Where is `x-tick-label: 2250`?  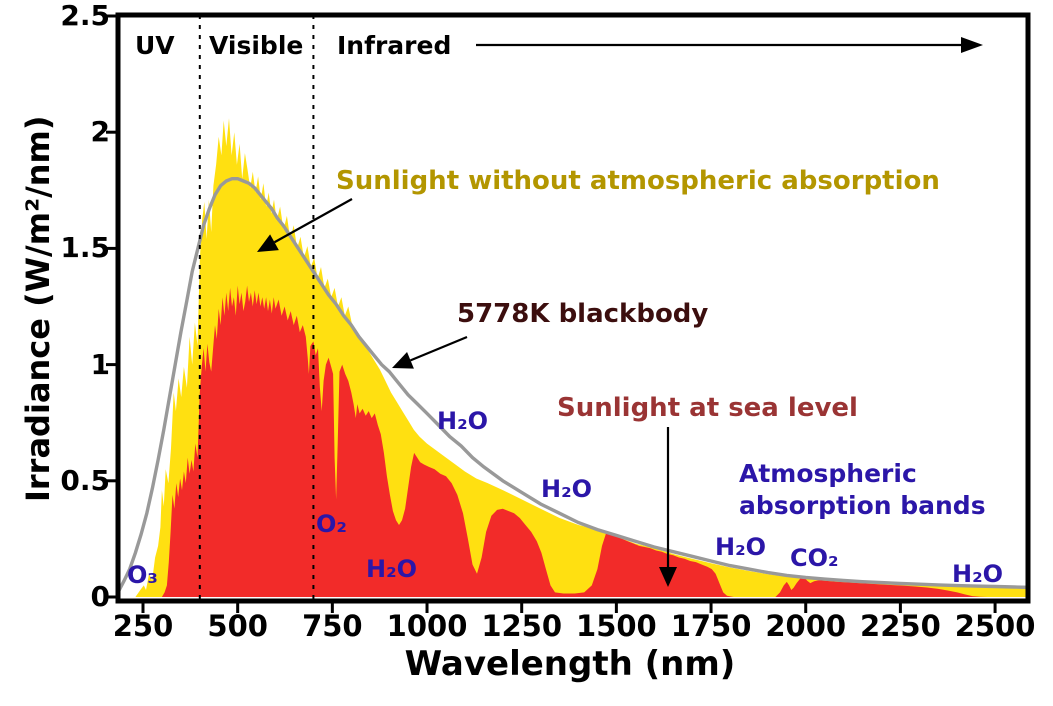
x-tick-label: 2250 is located at coordinates (900, 626).